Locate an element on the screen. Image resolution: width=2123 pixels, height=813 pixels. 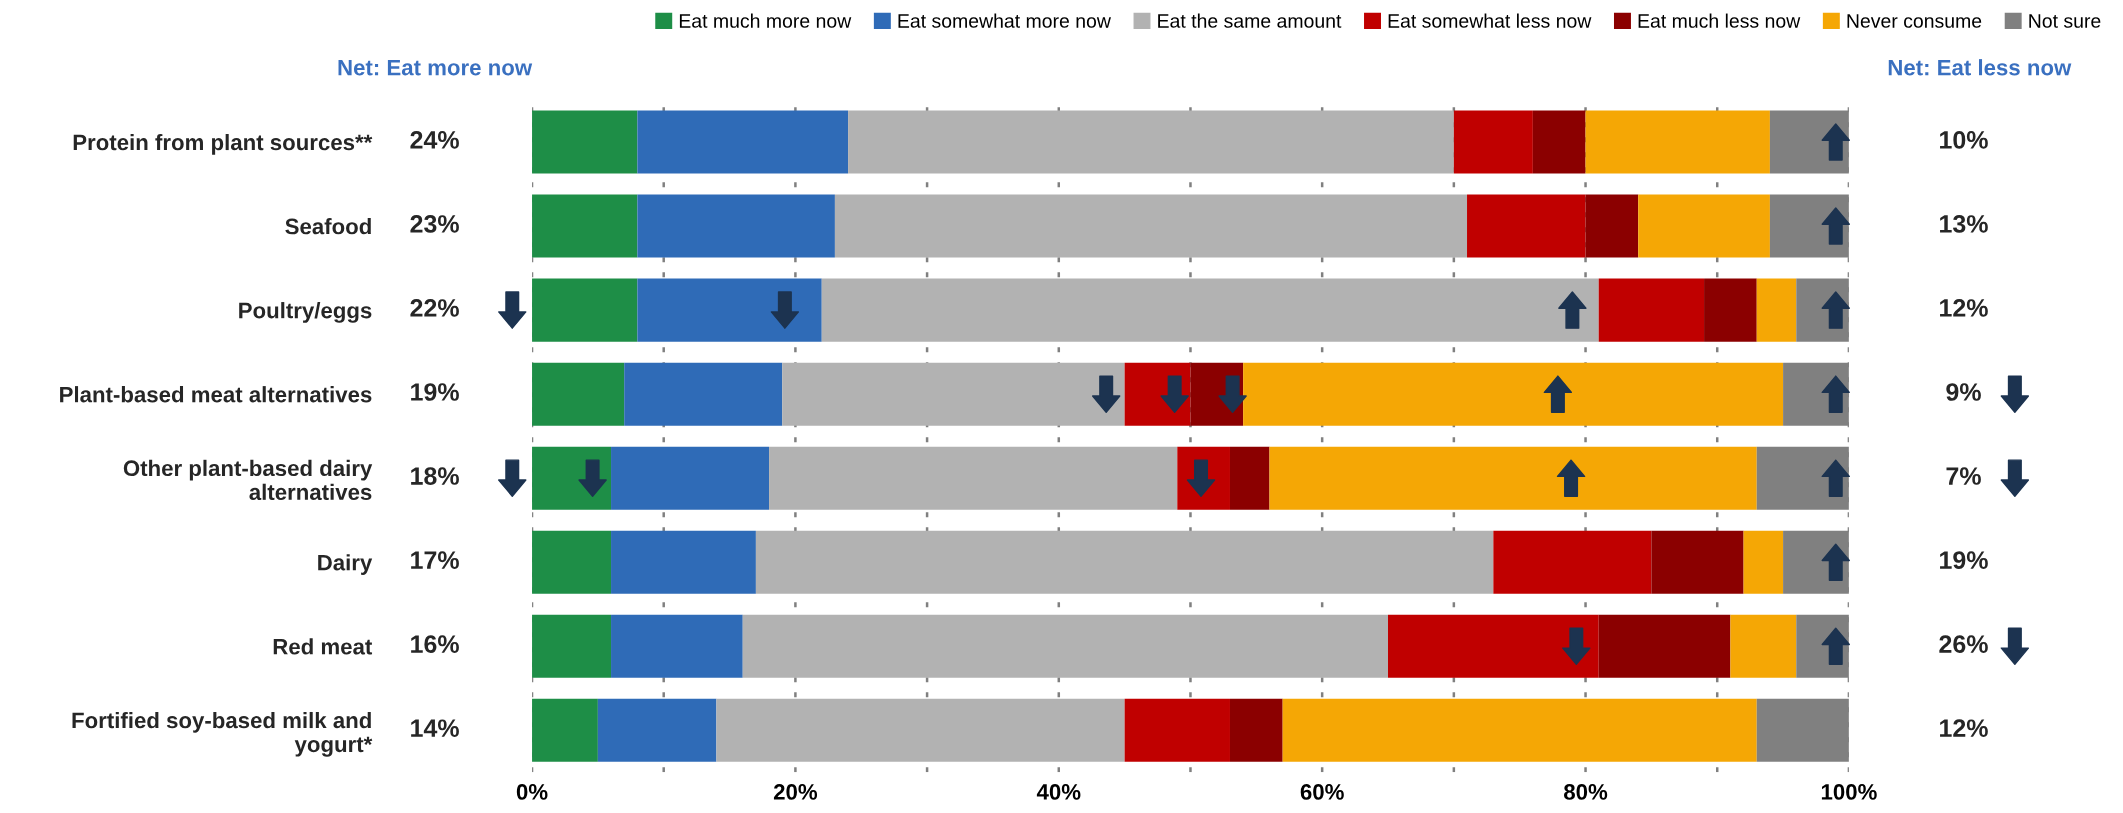
text: 22% is located at coordinates (434, 308).